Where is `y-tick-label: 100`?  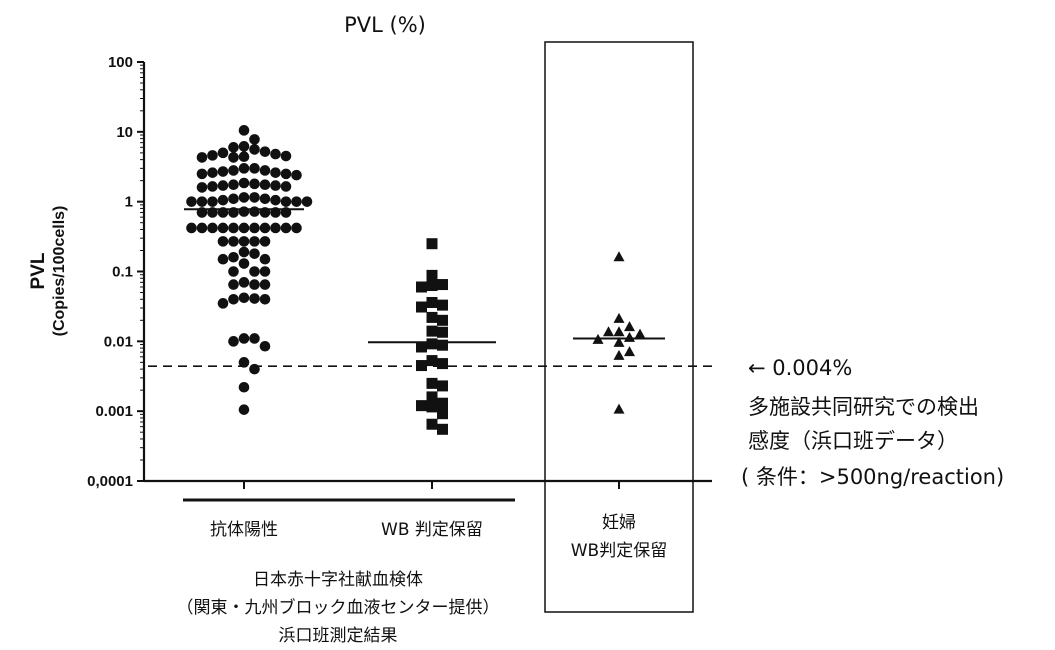
y-tick-label: 100 is located at coordinates (120, 62).